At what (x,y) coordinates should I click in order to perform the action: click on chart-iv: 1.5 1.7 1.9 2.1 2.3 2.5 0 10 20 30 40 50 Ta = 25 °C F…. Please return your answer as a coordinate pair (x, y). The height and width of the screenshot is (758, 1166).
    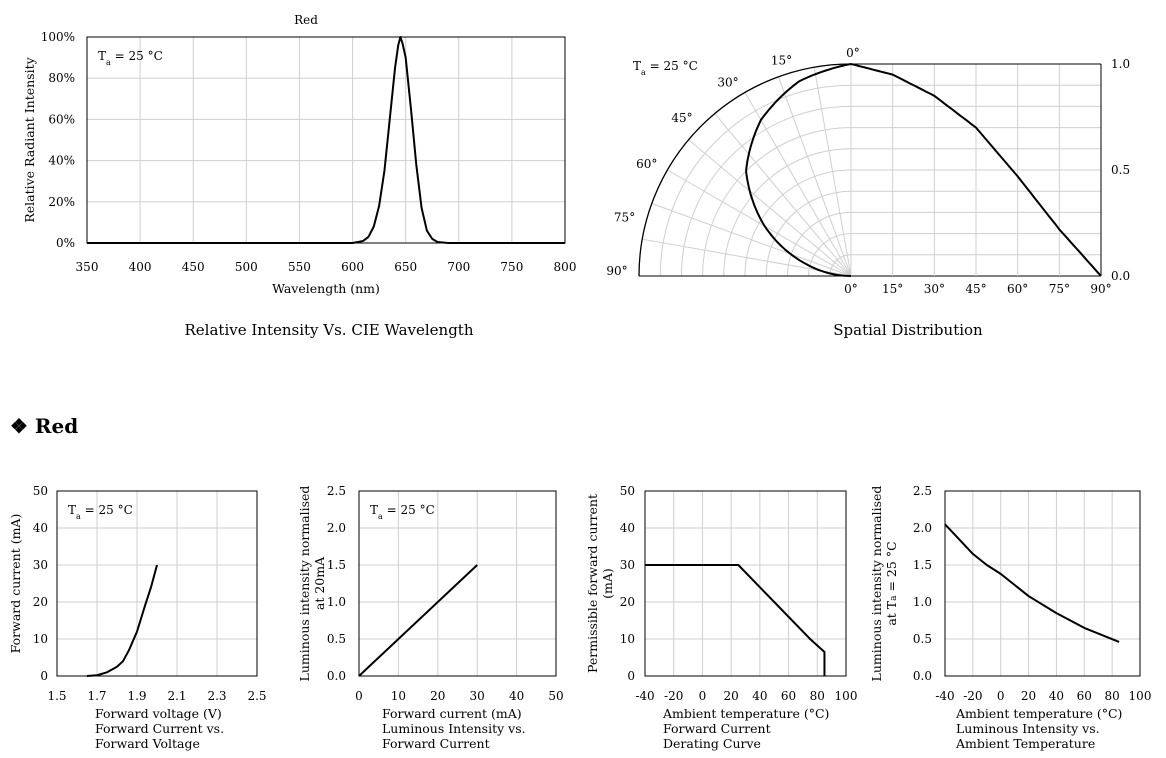
    Looking at the image, I should click on (137, 617).